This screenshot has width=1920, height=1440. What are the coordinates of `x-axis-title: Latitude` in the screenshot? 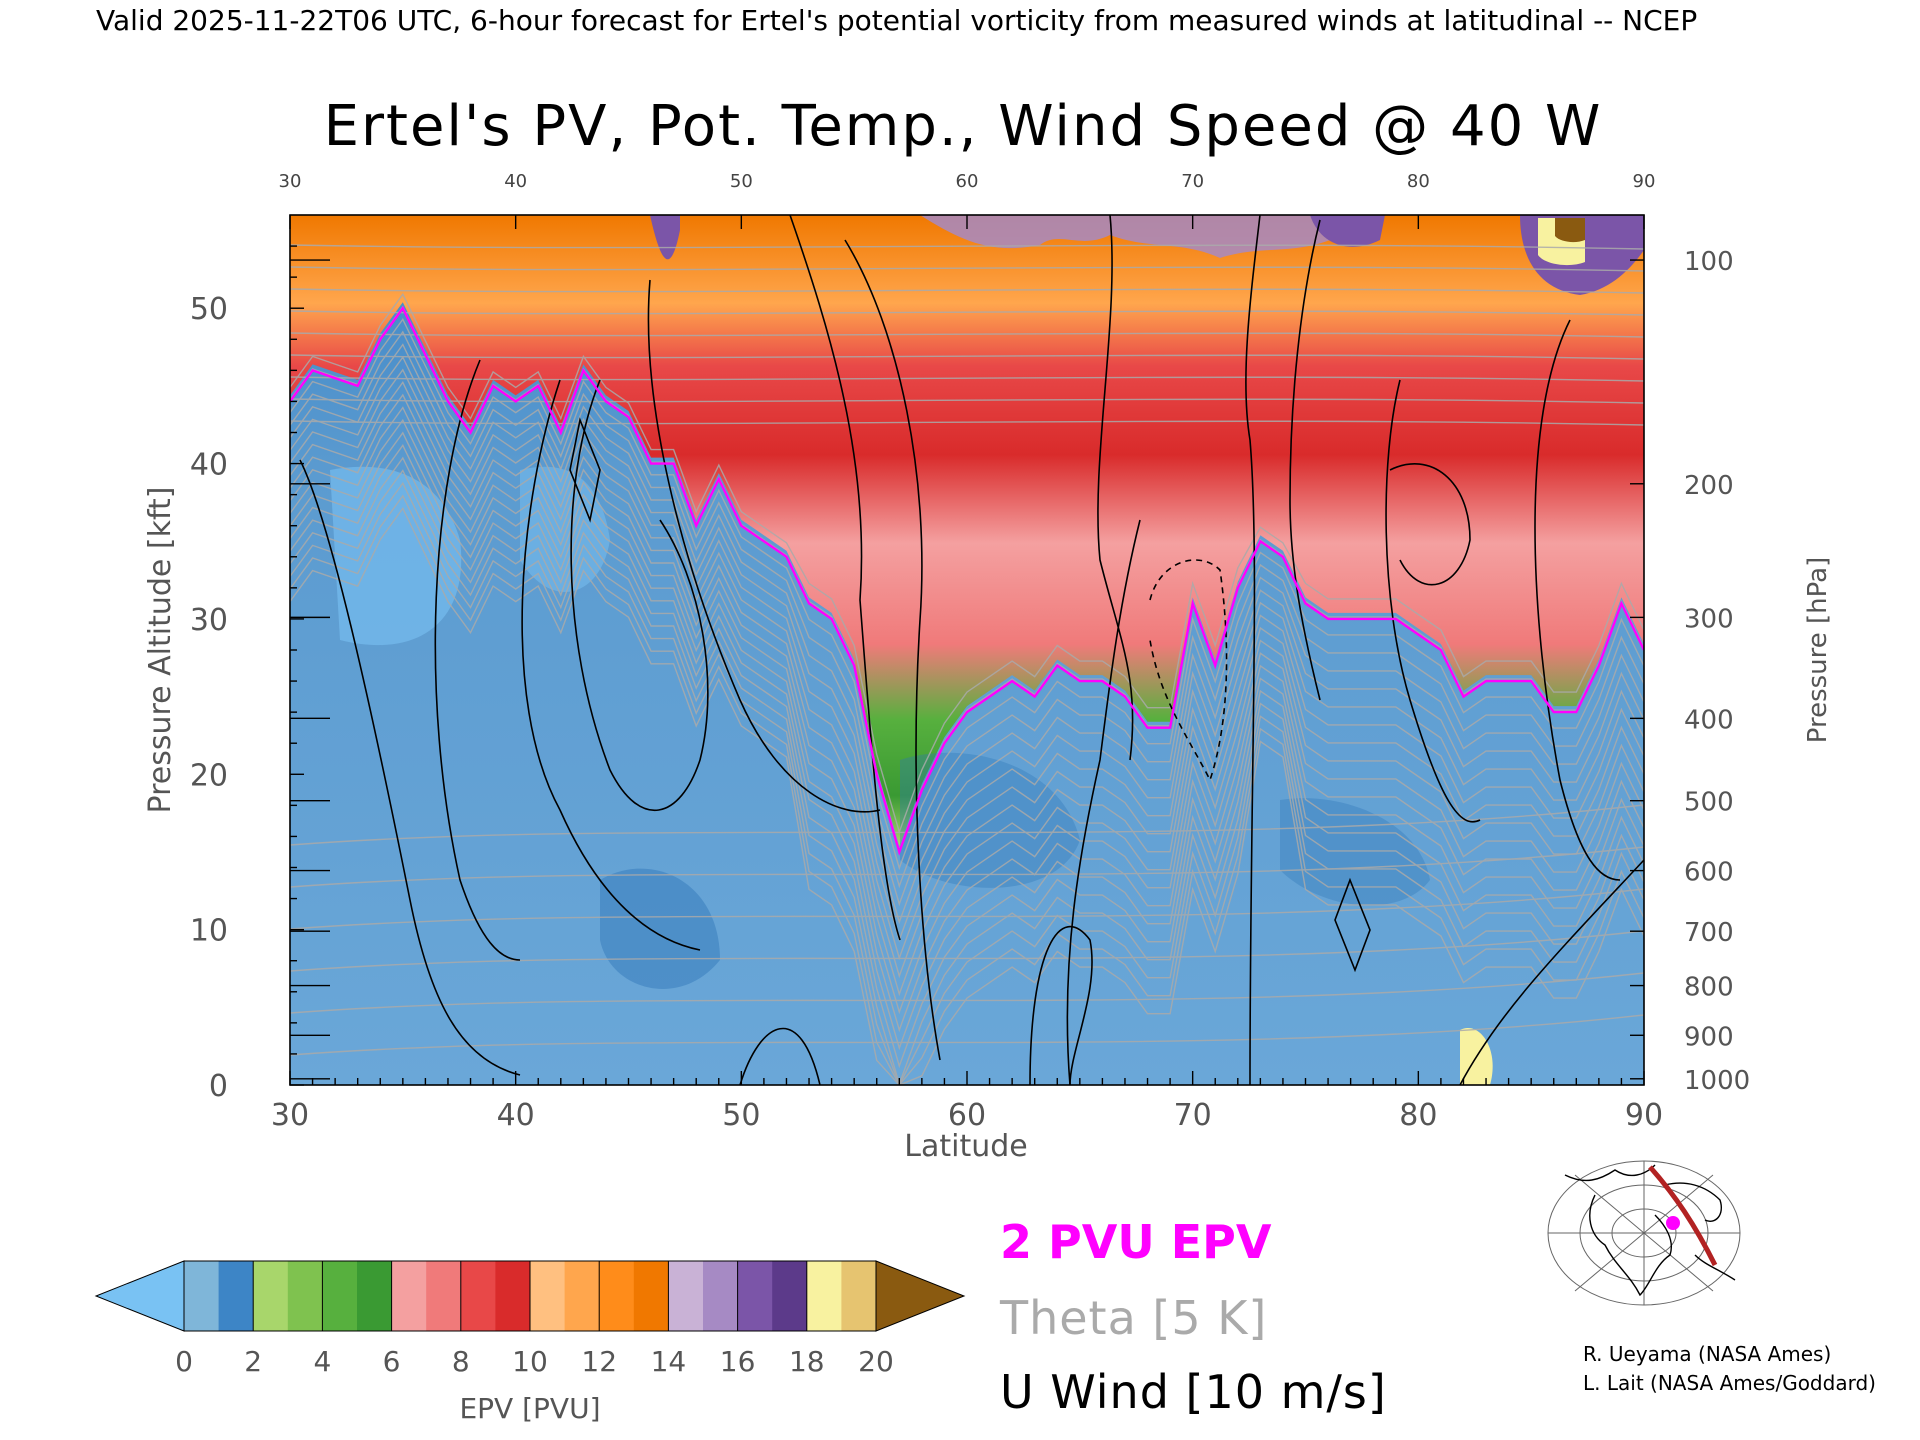 It's located at (965, 1146).